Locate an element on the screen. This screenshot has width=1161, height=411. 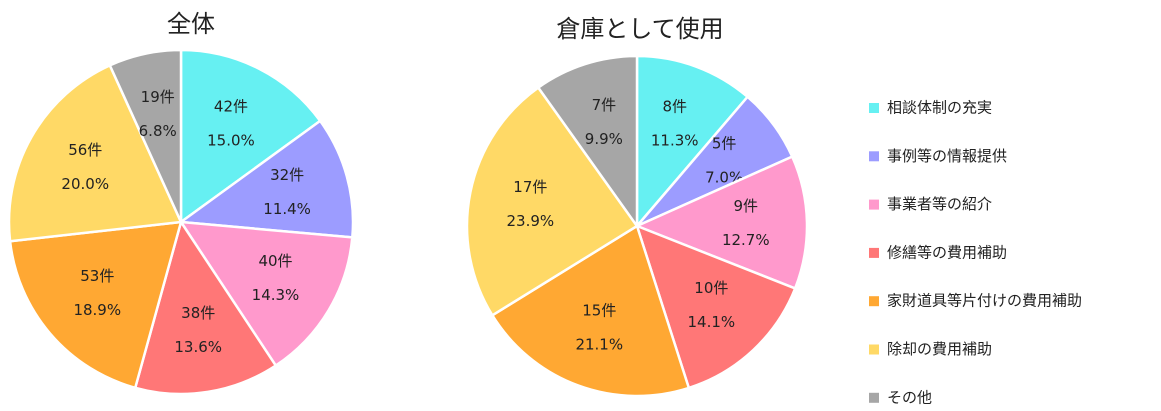
chart-title: 倉庫として使用 is located at coordinates (639, 29).